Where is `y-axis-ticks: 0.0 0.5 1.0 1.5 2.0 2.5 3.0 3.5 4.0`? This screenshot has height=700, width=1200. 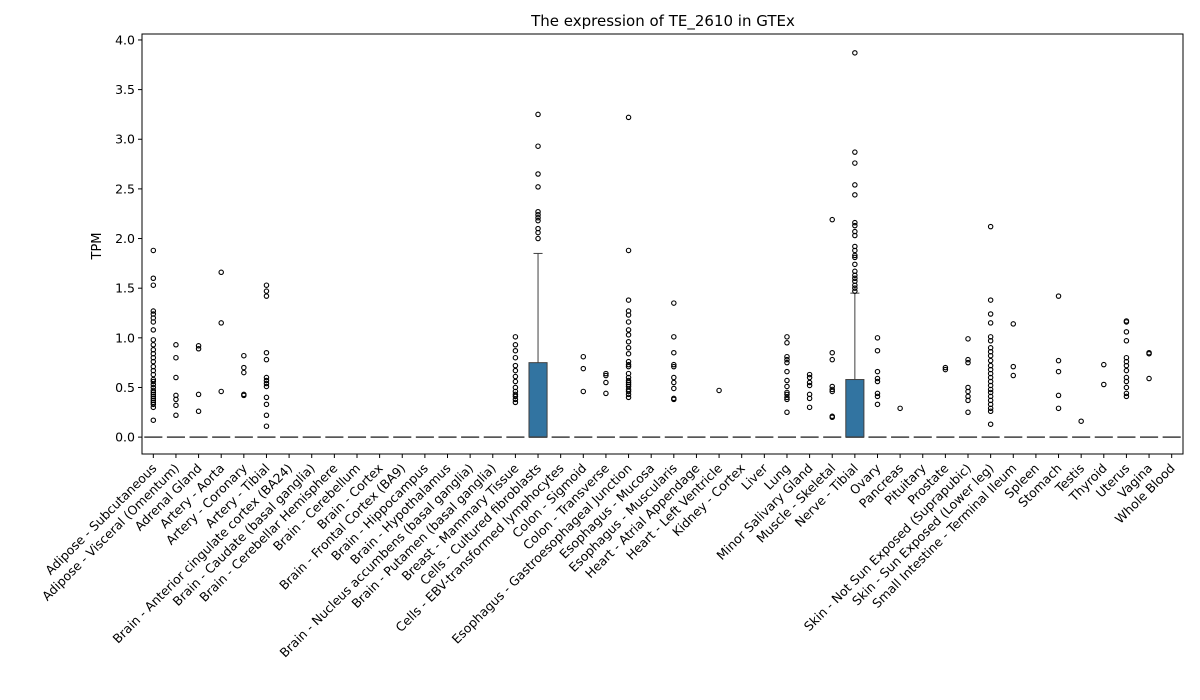 y-axis-ticks: 0.0 0.5 1.0 1.5 2.0 2.5 3.0 3.5 4.0 is located at coordinates (128, 238).